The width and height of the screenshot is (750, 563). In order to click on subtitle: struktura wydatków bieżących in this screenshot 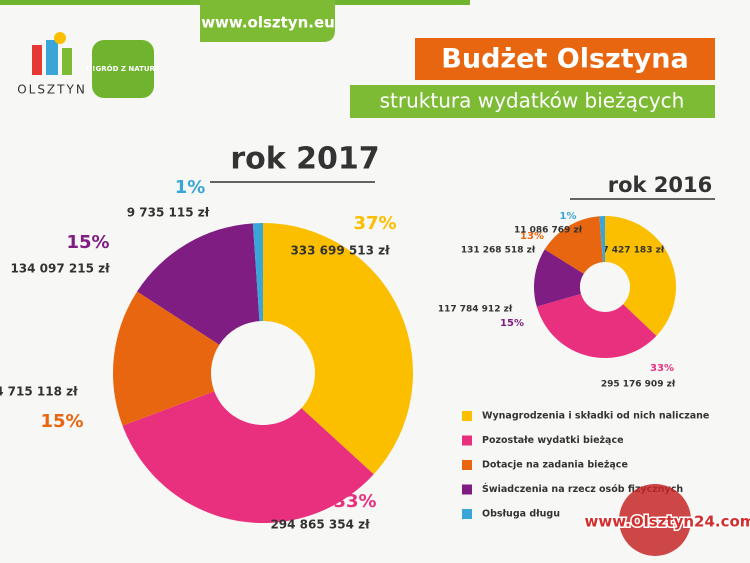, I will do `click(532, 101)`.